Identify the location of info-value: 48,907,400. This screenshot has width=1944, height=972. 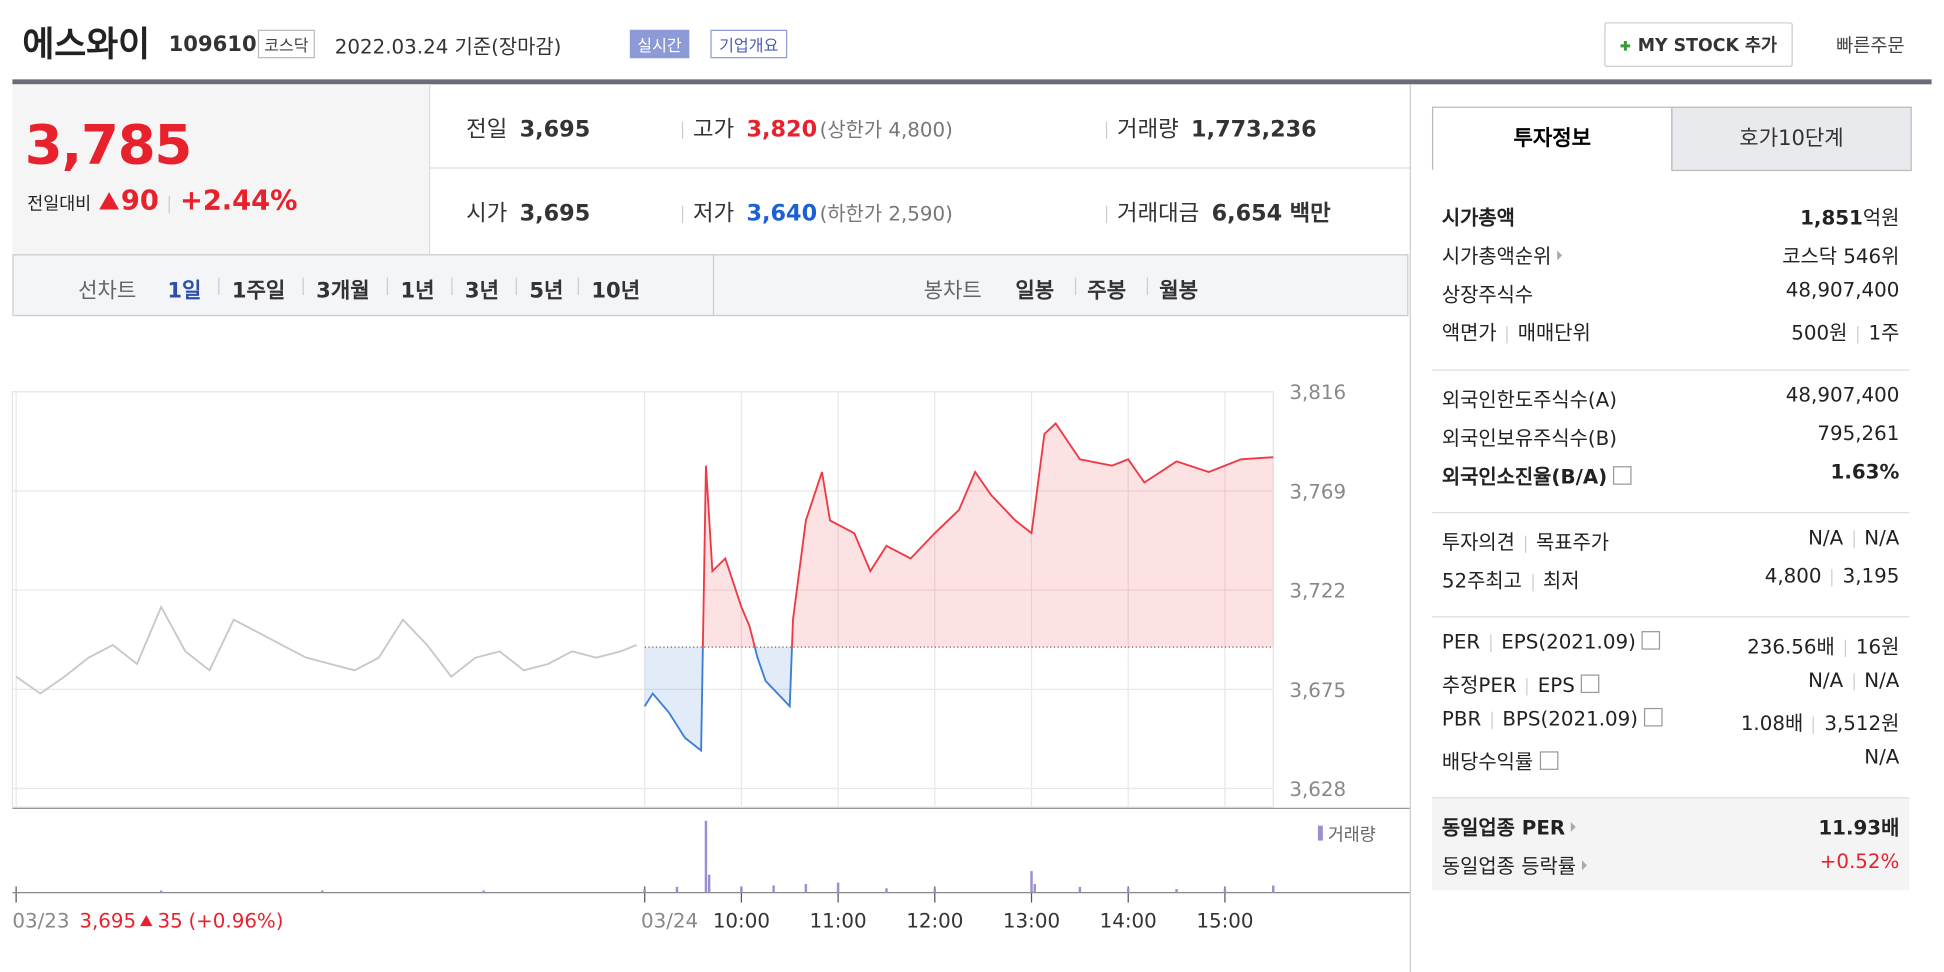
(1843, 290).